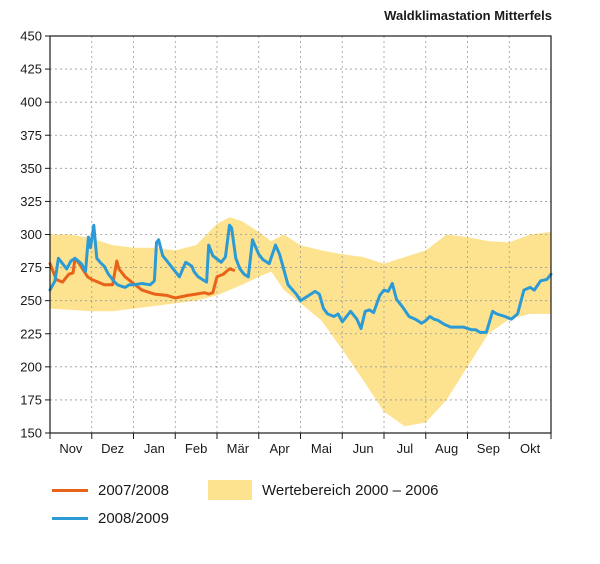 The width and height of the screenshot is (600, 564). I want to click on x-tick-label: Jun, so click(363, 448).